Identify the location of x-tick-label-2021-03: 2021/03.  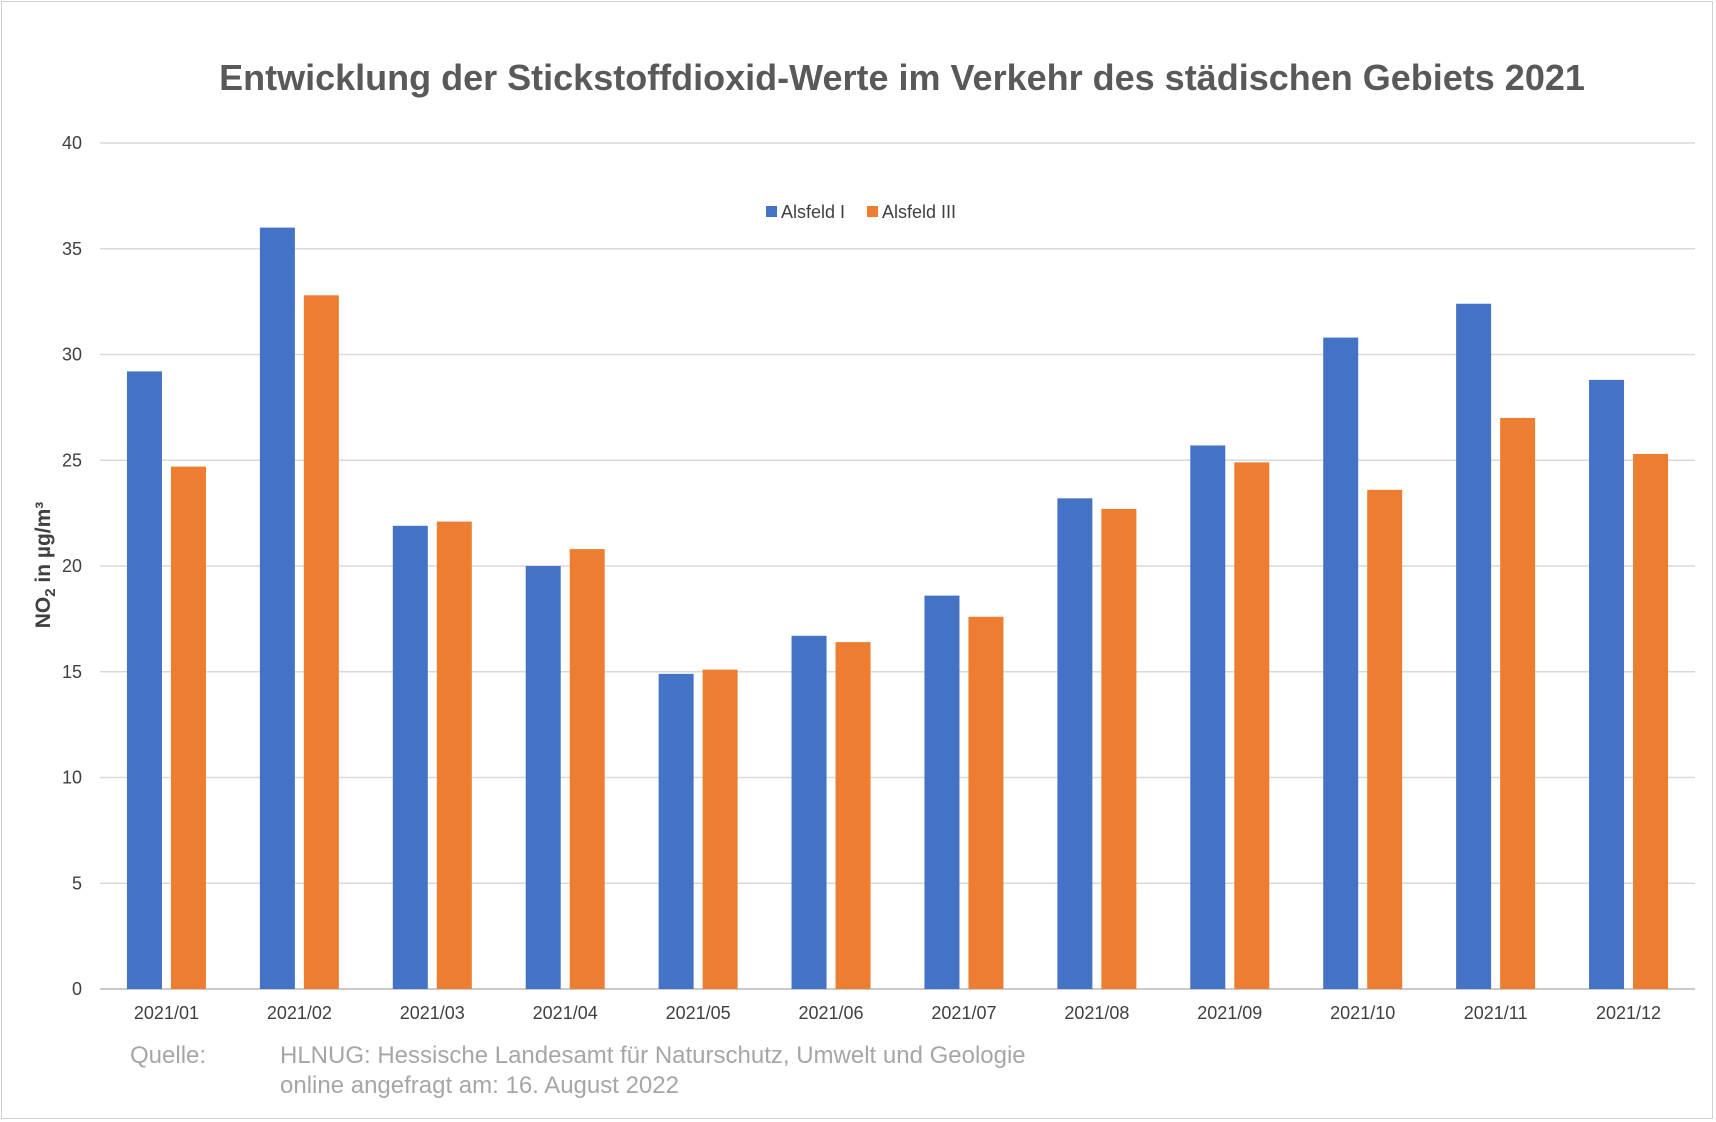
(432, 1013).